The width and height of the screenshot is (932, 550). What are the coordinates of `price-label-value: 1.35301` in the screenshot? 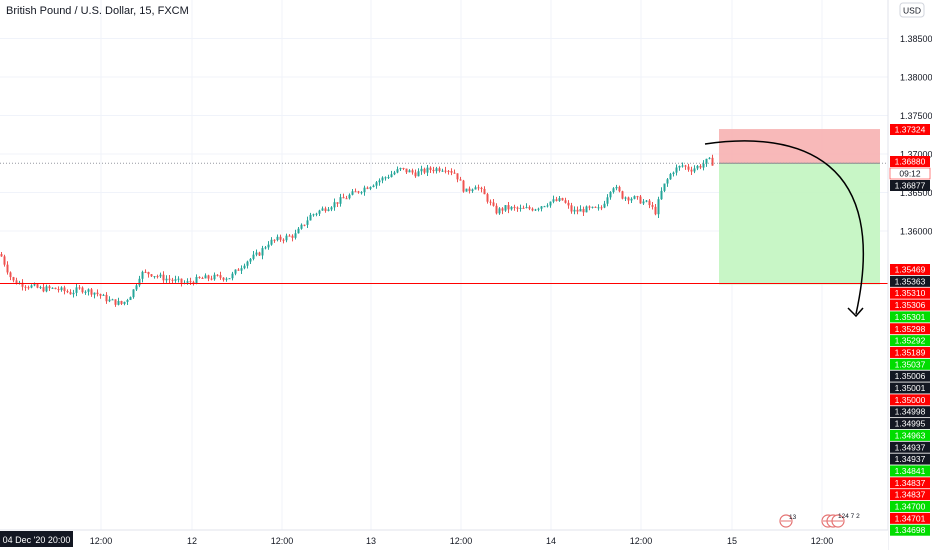 It's located at (910, 317).